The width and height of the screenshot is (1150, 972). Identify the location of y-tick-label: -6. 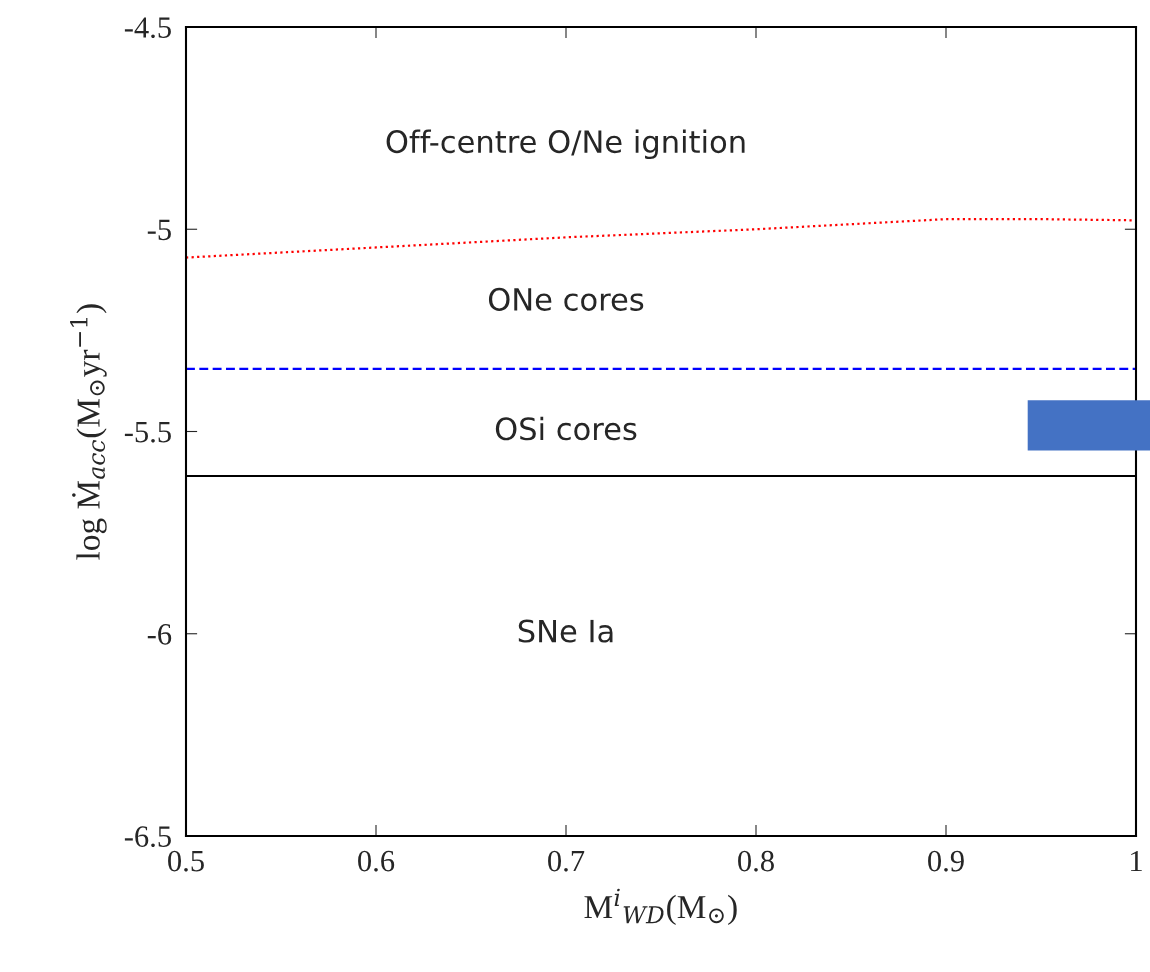
(159, 634).